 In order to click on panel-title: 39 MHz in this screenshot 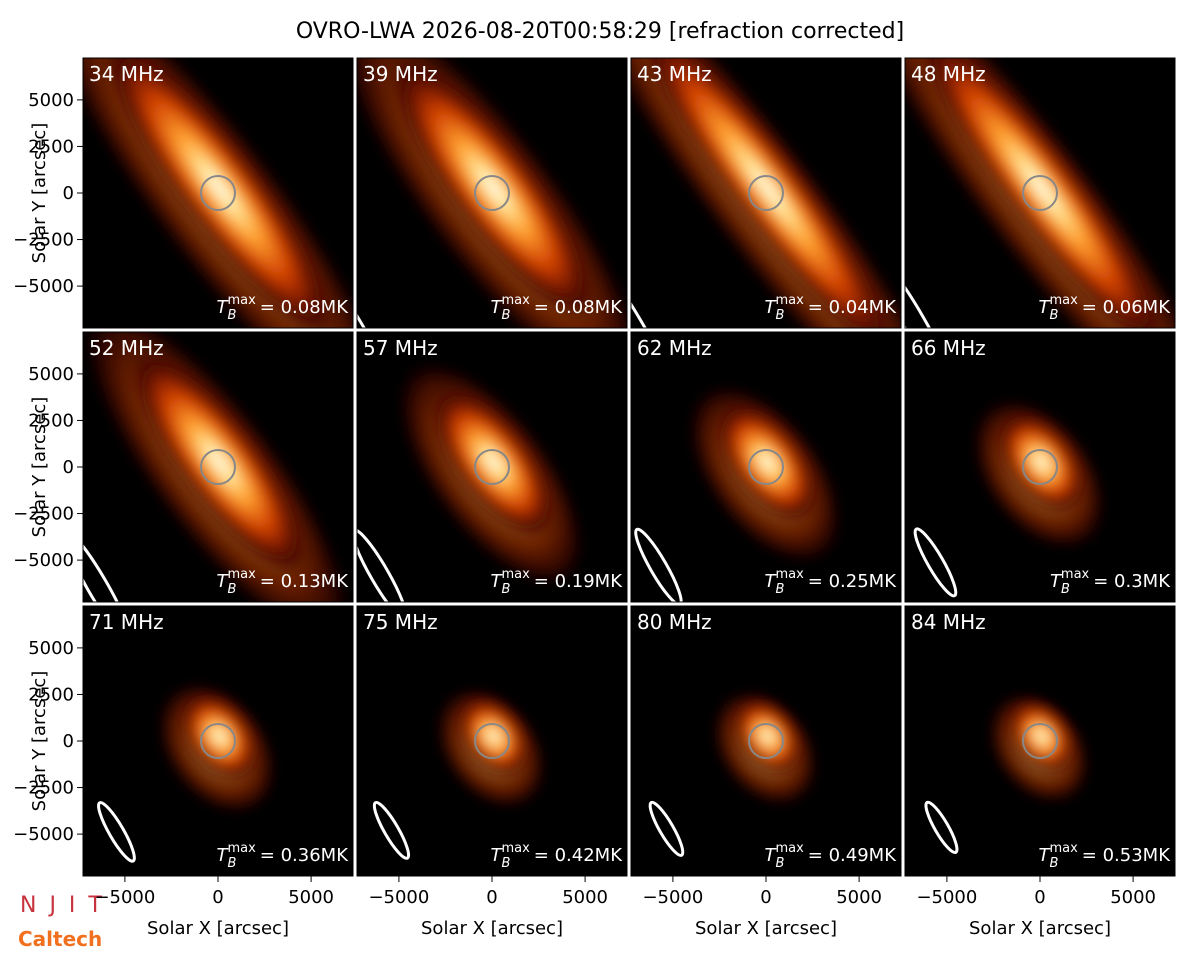, I will do `click(400, 74)`.